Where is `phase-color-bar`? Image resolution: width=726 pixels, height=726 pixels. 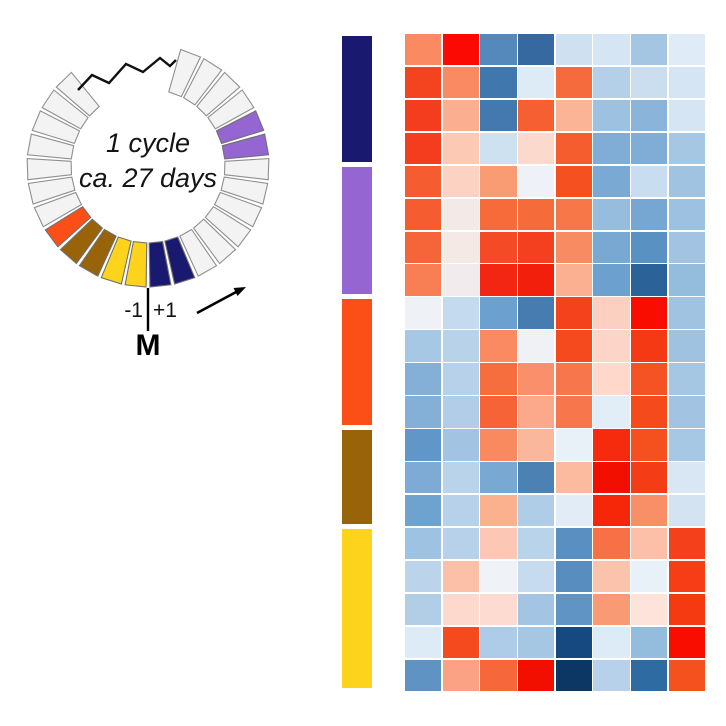 phase-color-bar is located at coordinates (357, 363).